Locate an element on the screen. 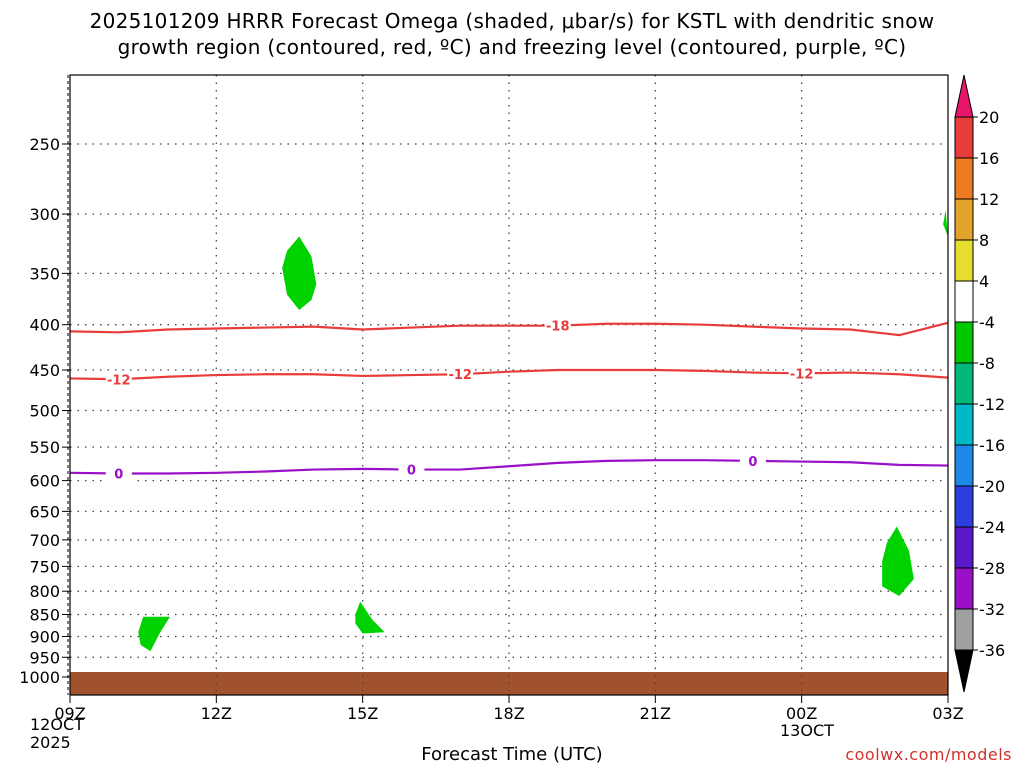 Image resolution: width=1024 pixels, height=768 pixels. y-tick-label: 700 is located at coordinates (44, 540).